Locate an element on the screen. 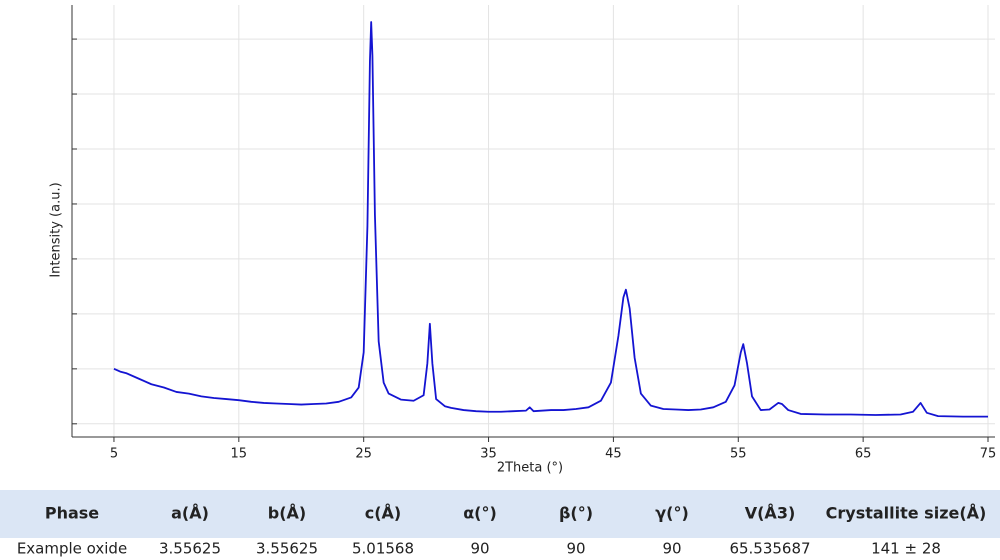 This screenshot has height=560, width=1000. x-tick-label: 35 is located at coordinates (488, 454).